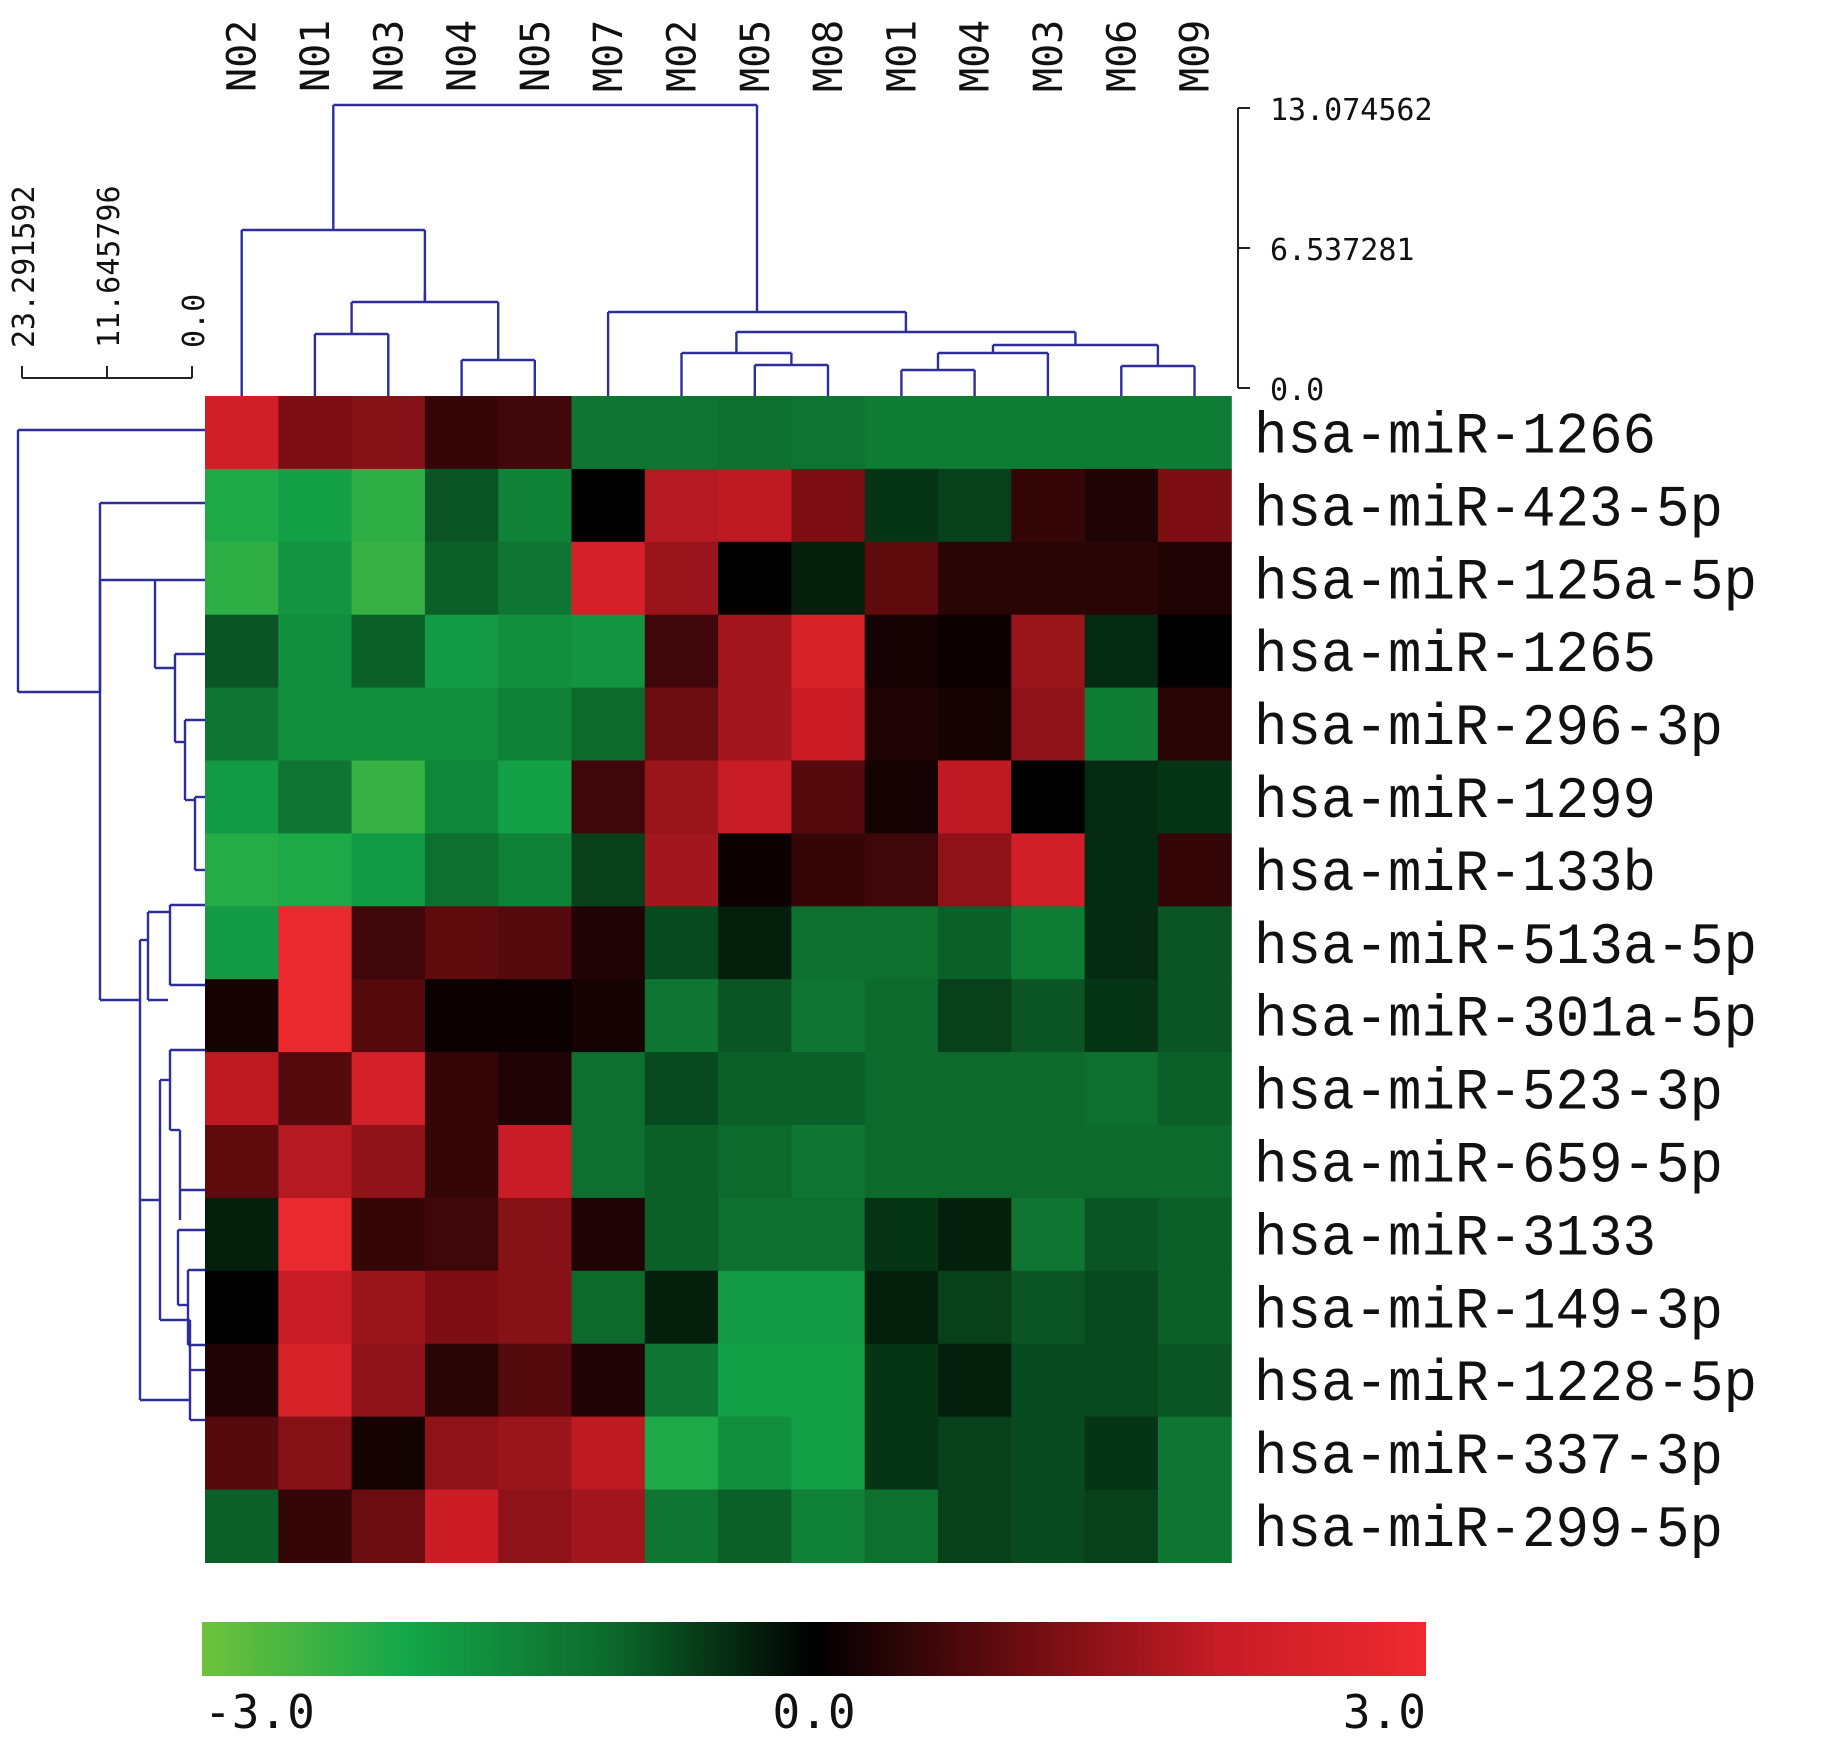 The height and width of the screenshot is (1751, 1831). Describe the element at coordinates (242, 1162) in the screenshot. I see `heatmap-cell-hsa-miR-659-5p-N02` at that location.